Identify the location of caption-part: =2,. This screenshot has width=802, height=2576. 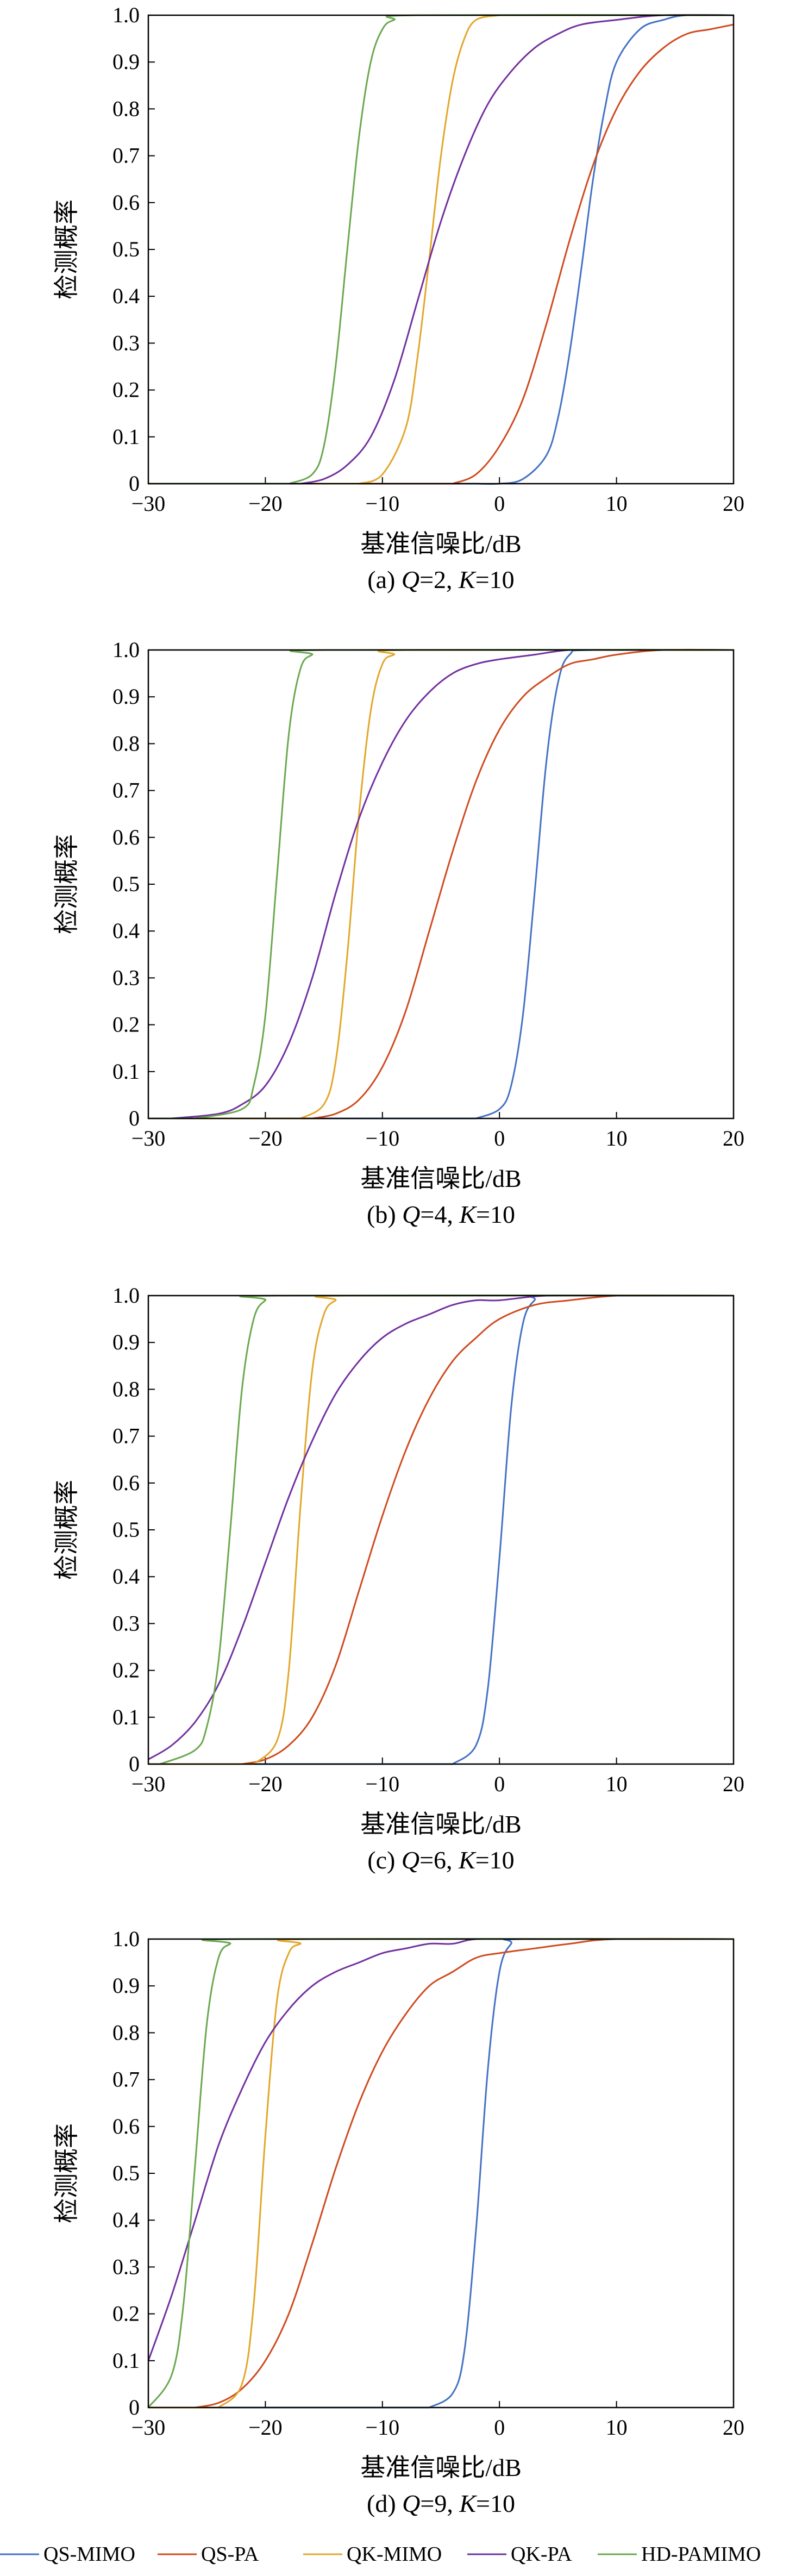
(439, 580).